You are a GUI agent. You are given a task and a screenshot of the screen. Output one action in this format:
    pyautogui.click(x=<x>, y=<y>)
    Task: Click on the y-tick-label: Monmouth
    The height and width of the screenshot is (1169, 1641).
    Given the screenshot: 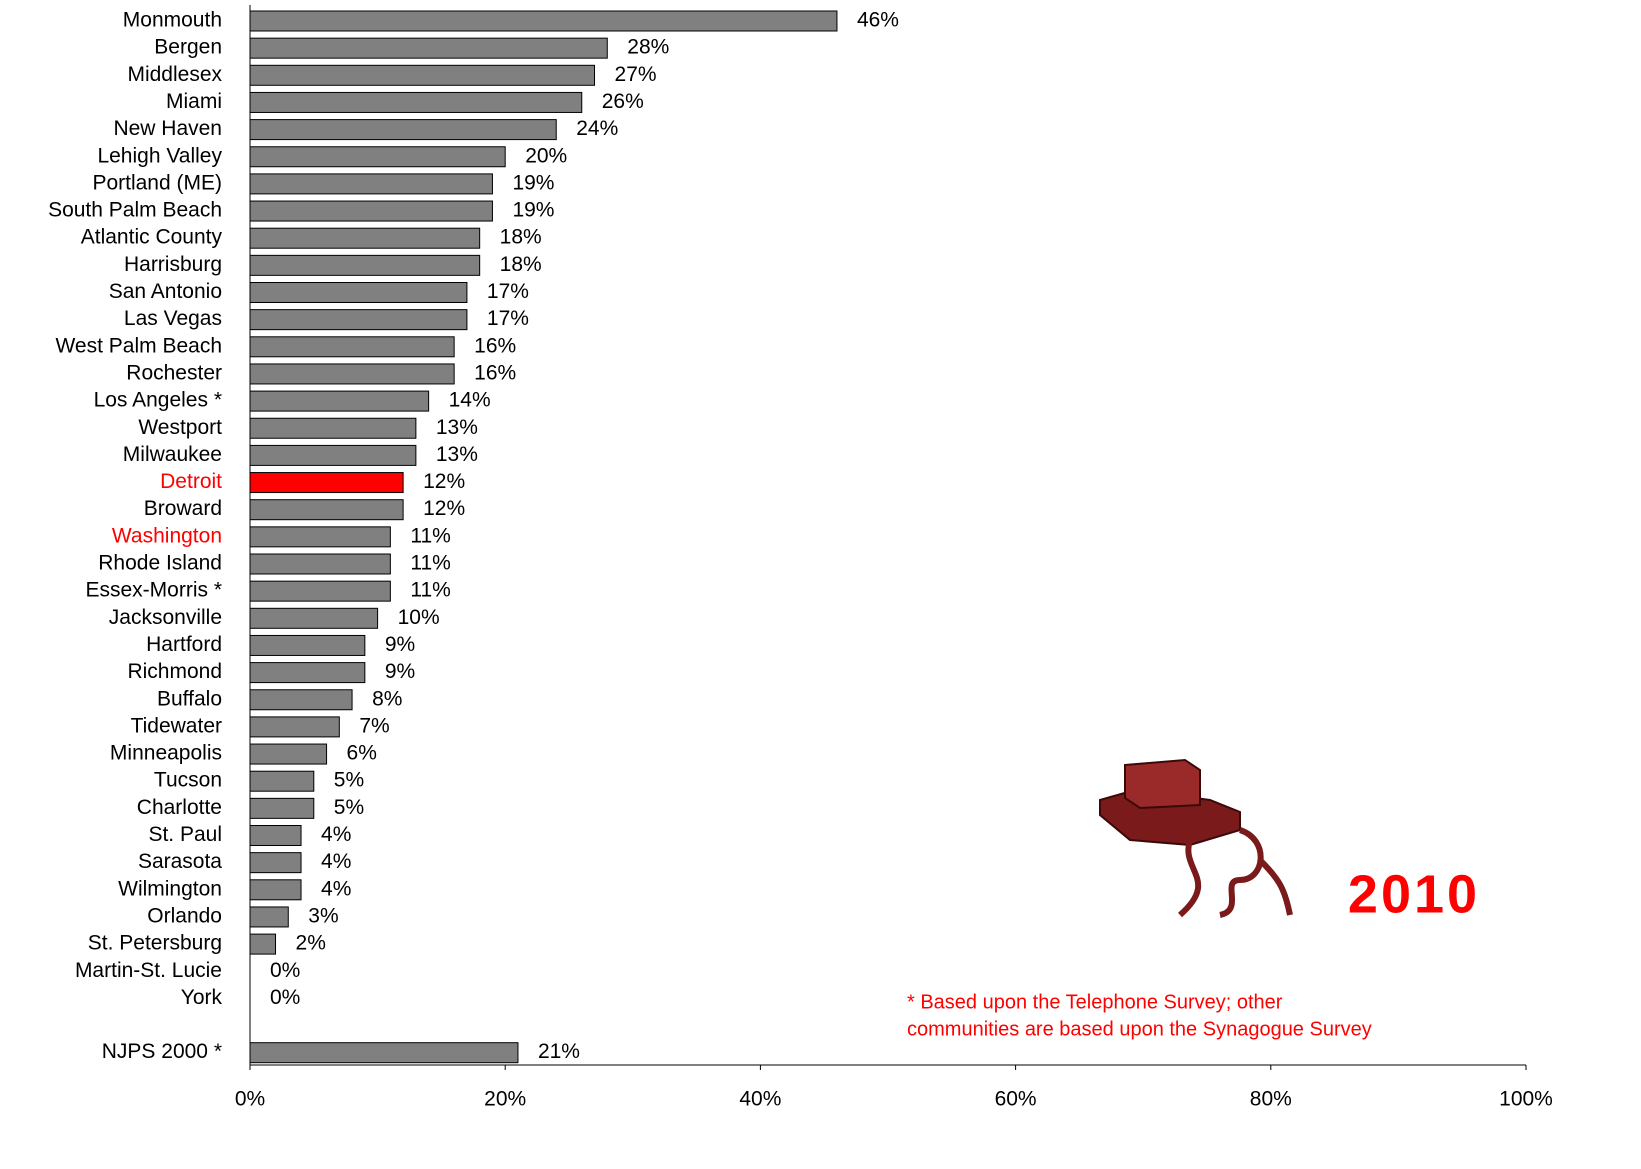 What is the action you would take?
    pyautogui.click(x=172, y=20)
    